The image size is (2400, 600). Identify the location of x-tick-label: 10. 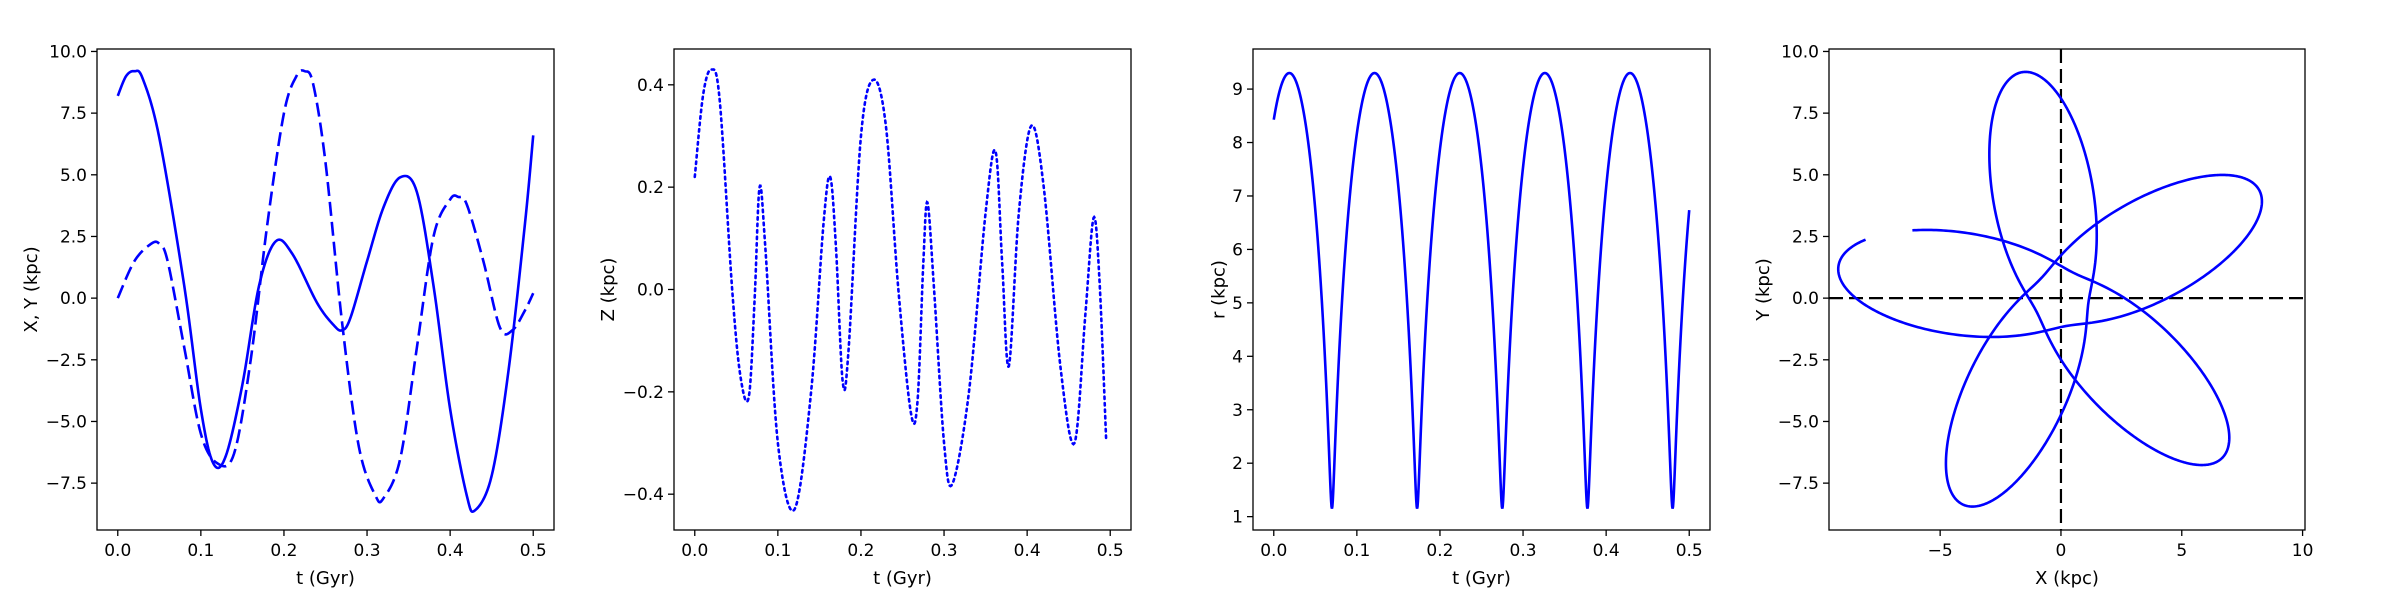
(2303, 551).